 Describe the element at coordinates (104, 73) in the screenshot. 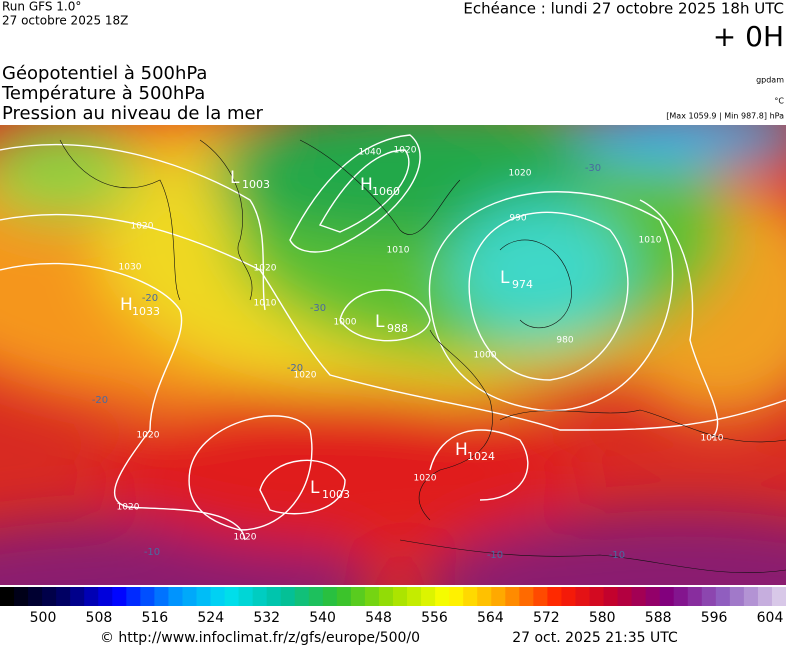

I see `layer: Géopotentiel à 500hPa` at that location.